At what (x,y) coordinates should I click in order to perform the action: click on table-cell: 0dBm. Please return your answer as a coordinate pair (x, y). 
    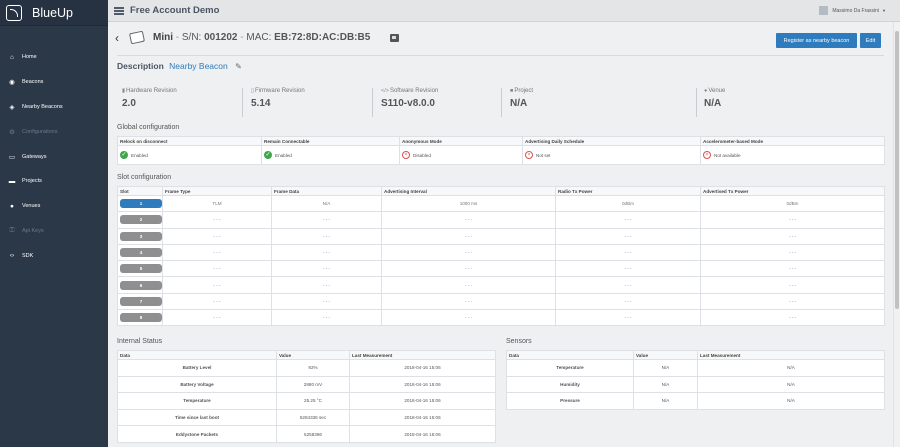
    Looking at the image, I should click on (792, 203).